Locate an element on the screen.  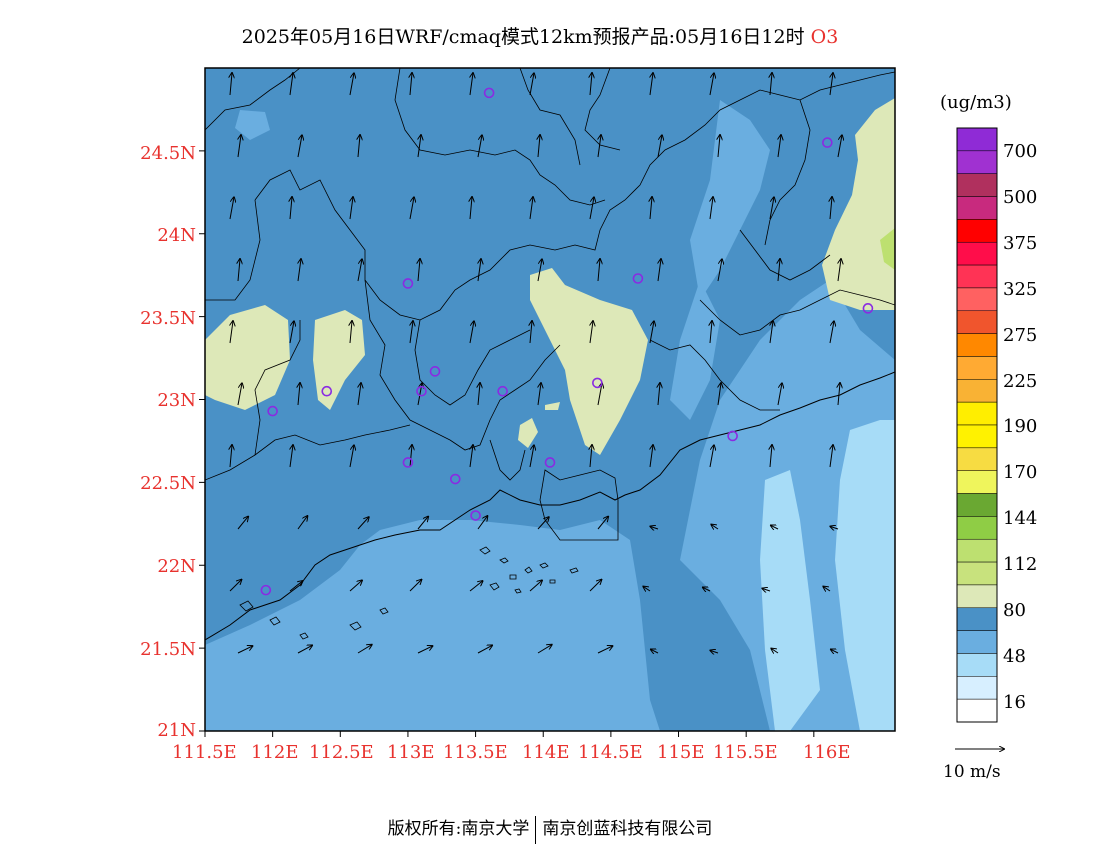
band-high-west is located at coordinates (247, 357).